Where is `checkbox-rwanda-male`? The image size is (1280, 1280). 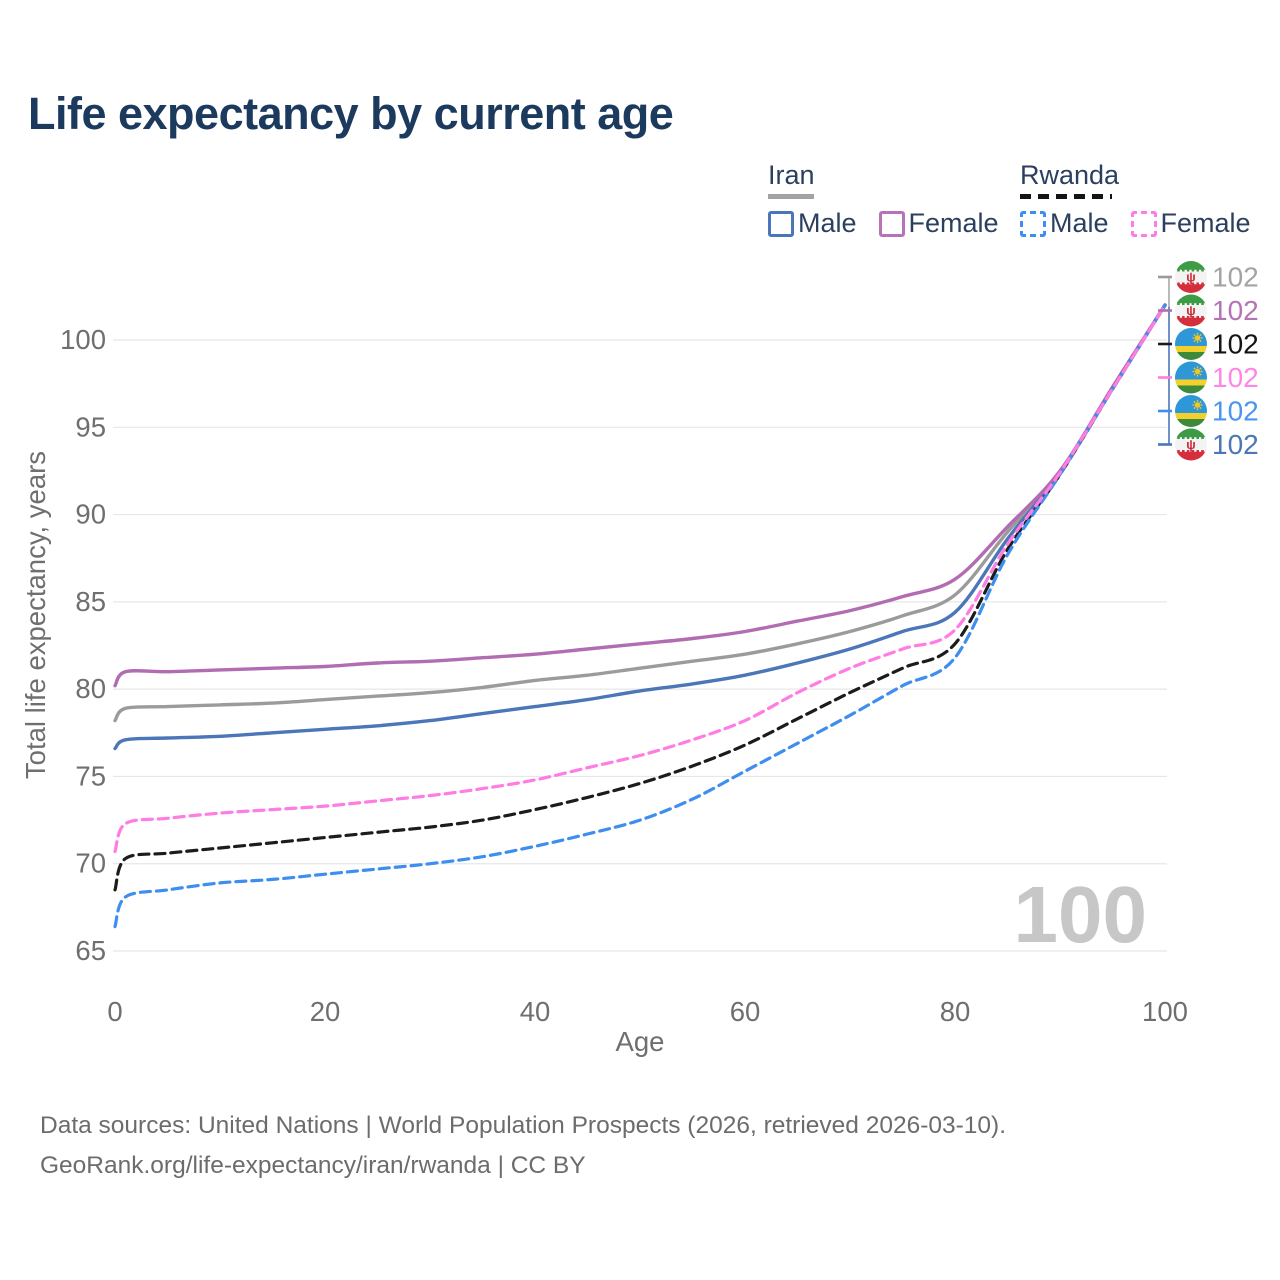 checkbox-rwanda-male is located at coordinates (1033, 223).